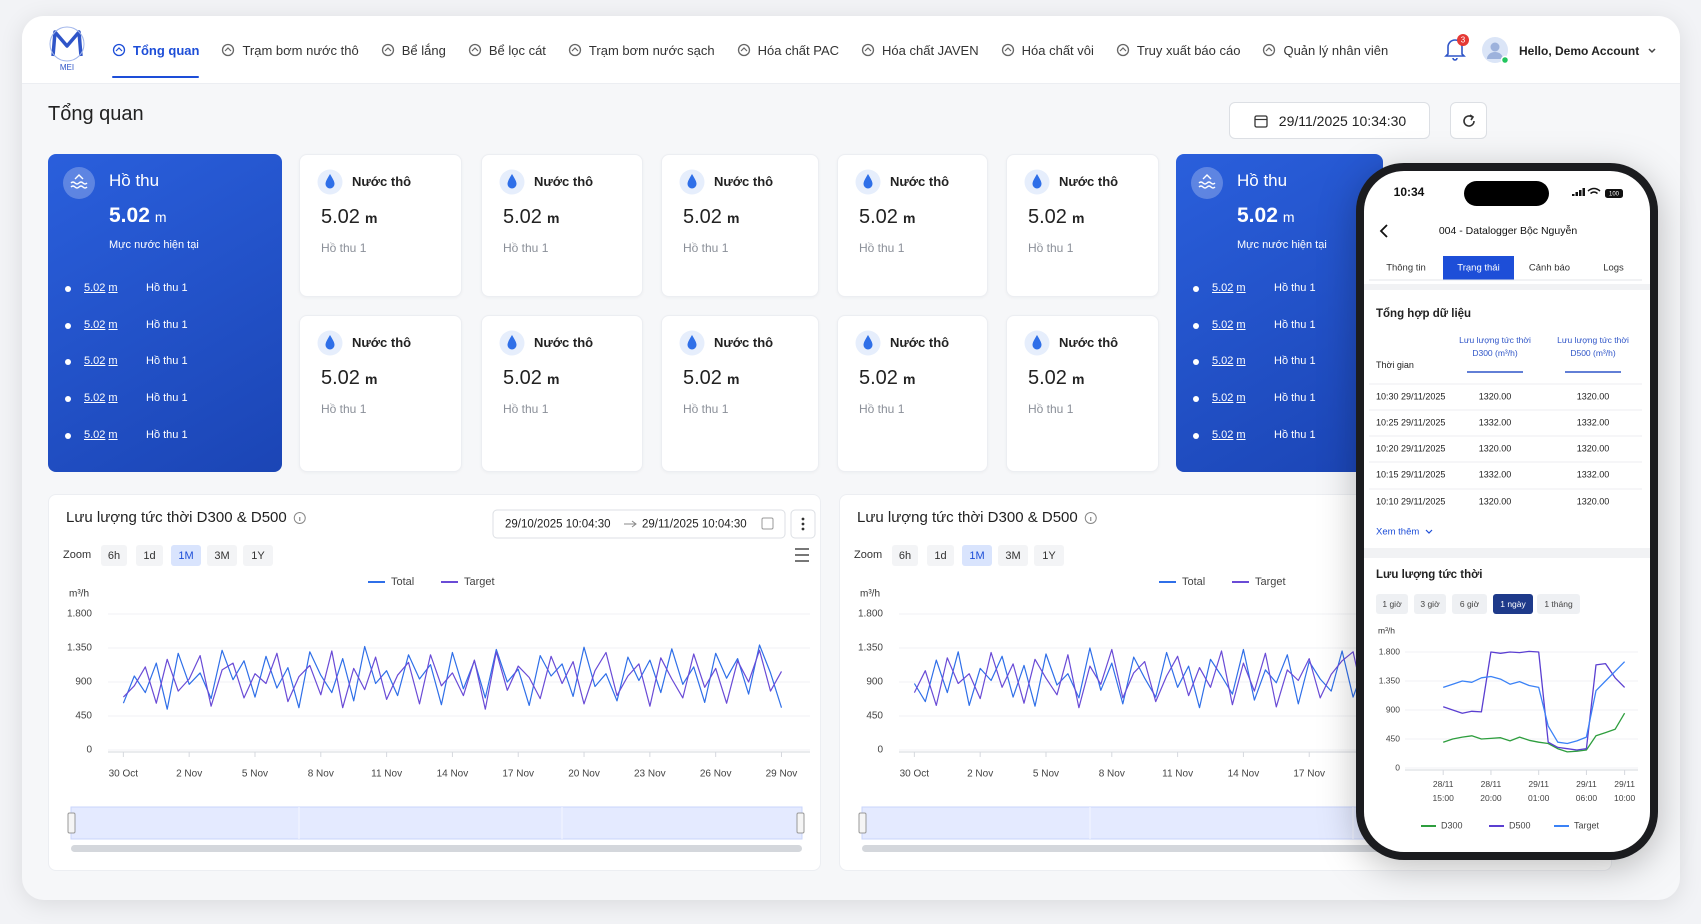 The height and width of the screenshot is (924, 1701). I want to click on sensor-value: 5.02, so click(1047, 378).